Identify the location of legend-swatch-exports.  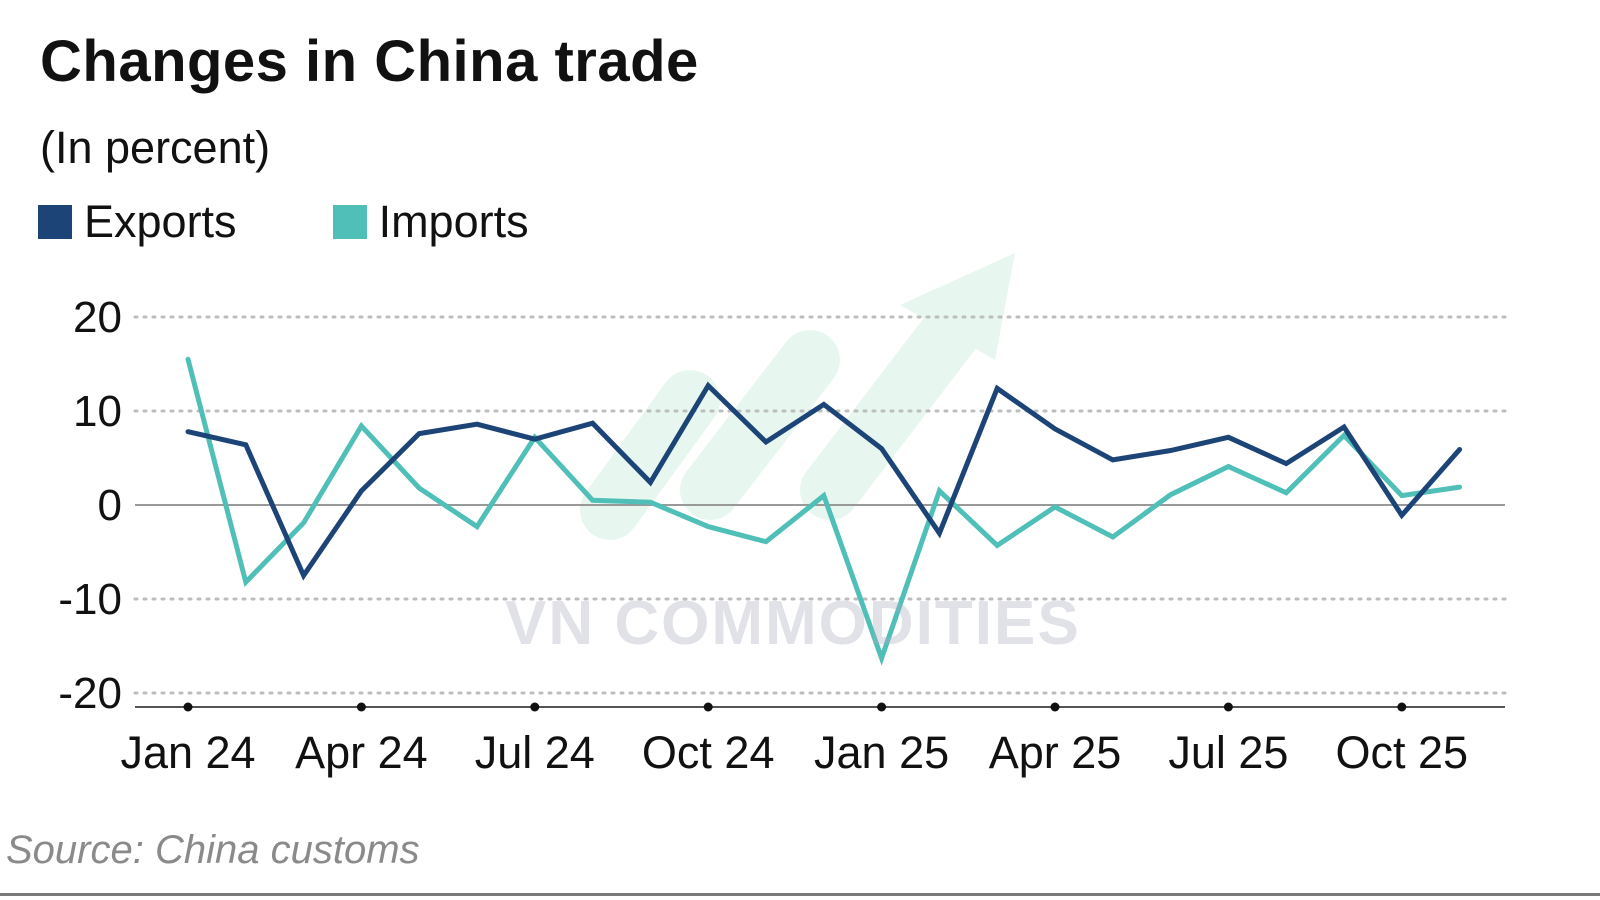
(55, 222).